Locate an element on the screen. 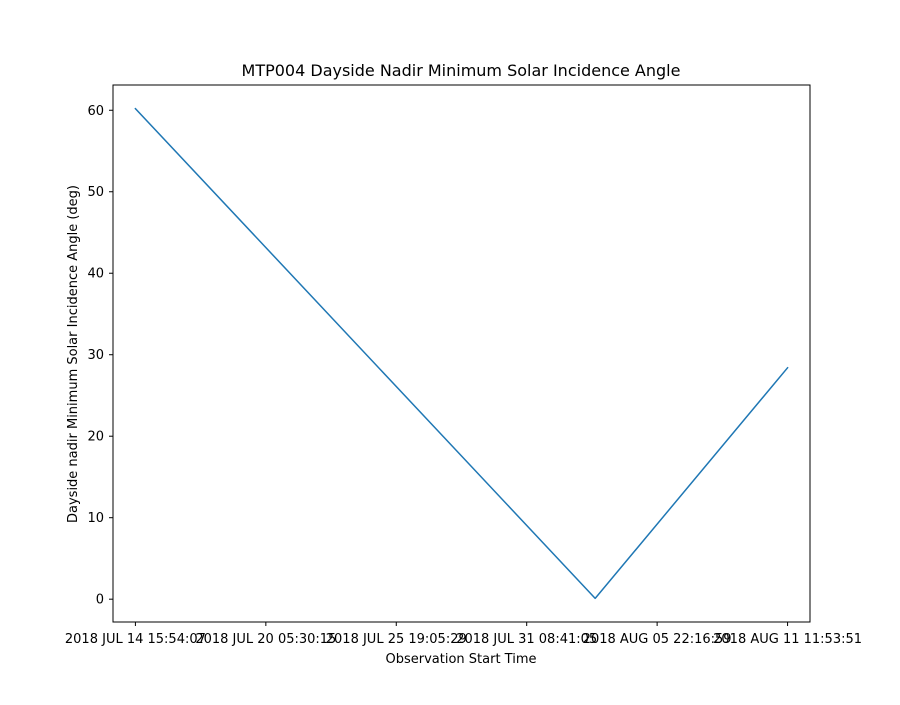  x-tick-label: 2018 JUL 31 08:41:05 is located at coordinates (526, 639).